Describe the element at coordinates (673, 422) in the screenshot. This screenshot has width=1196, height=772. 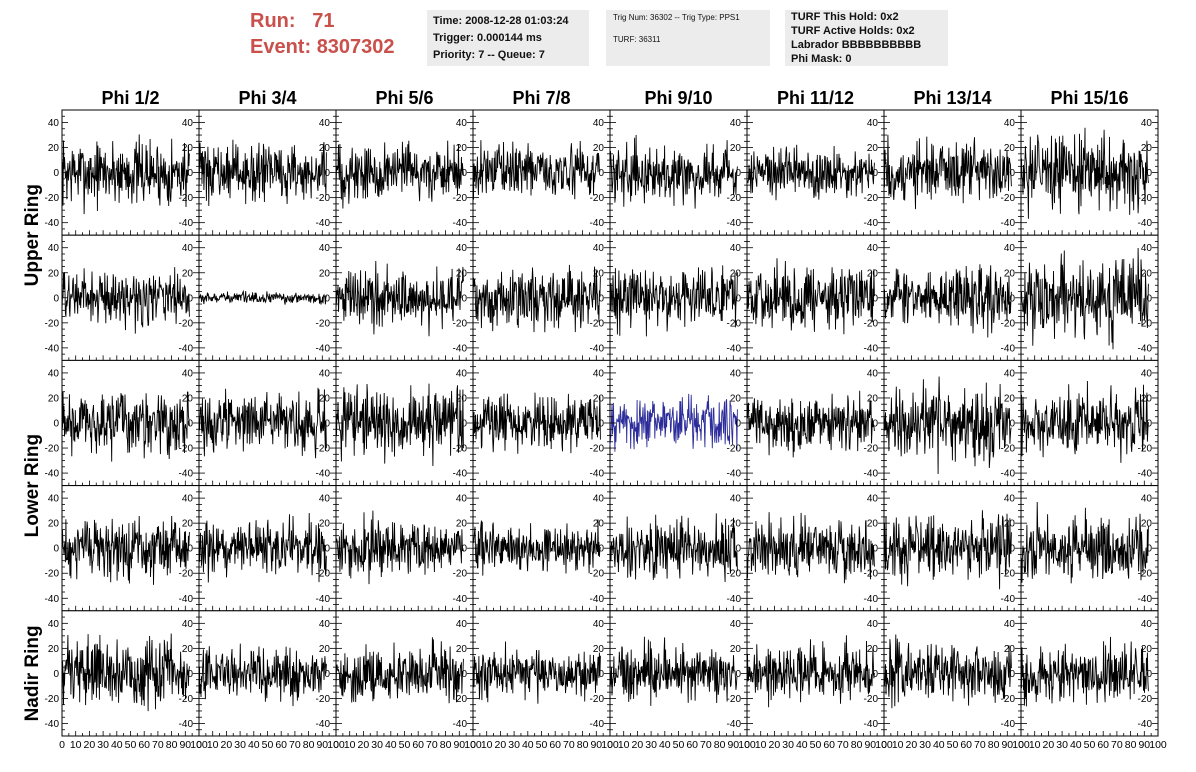
I see `waveform-trace-r3-c5` at that location.